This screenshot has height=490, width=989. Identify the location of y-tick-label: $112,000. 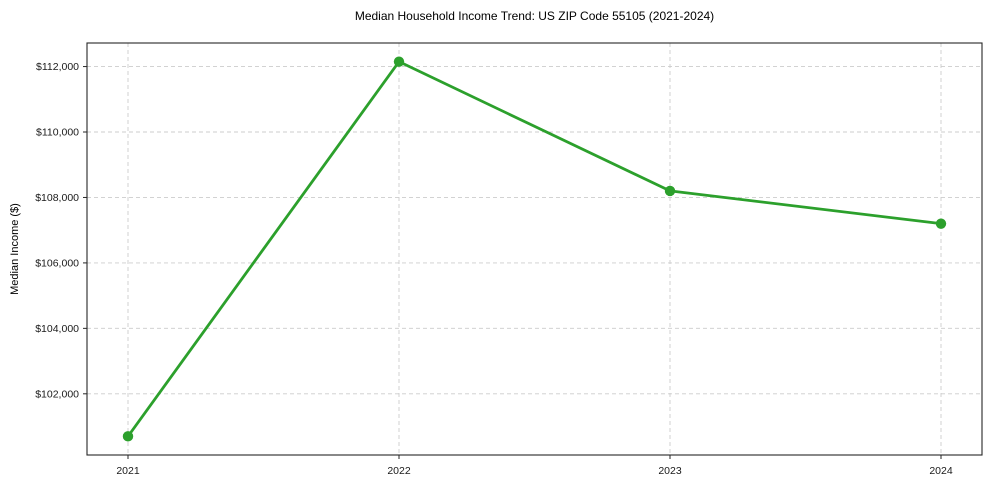
(57, 67).